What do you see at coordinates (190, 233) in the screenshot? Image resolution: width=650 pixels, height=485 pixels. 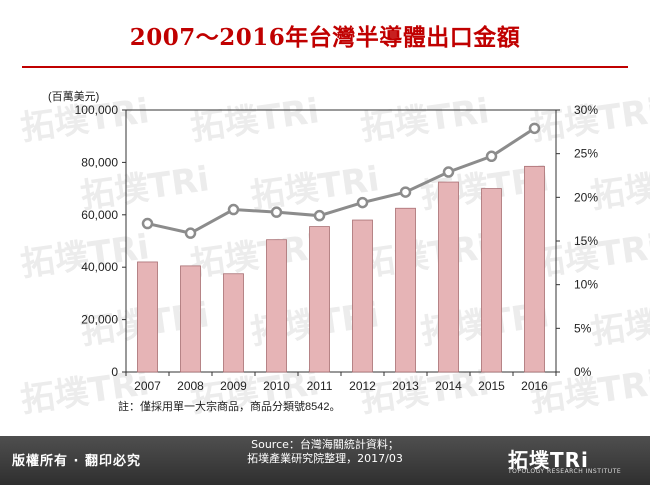 I see `line-point-2008` at bounding box center [190, 233].